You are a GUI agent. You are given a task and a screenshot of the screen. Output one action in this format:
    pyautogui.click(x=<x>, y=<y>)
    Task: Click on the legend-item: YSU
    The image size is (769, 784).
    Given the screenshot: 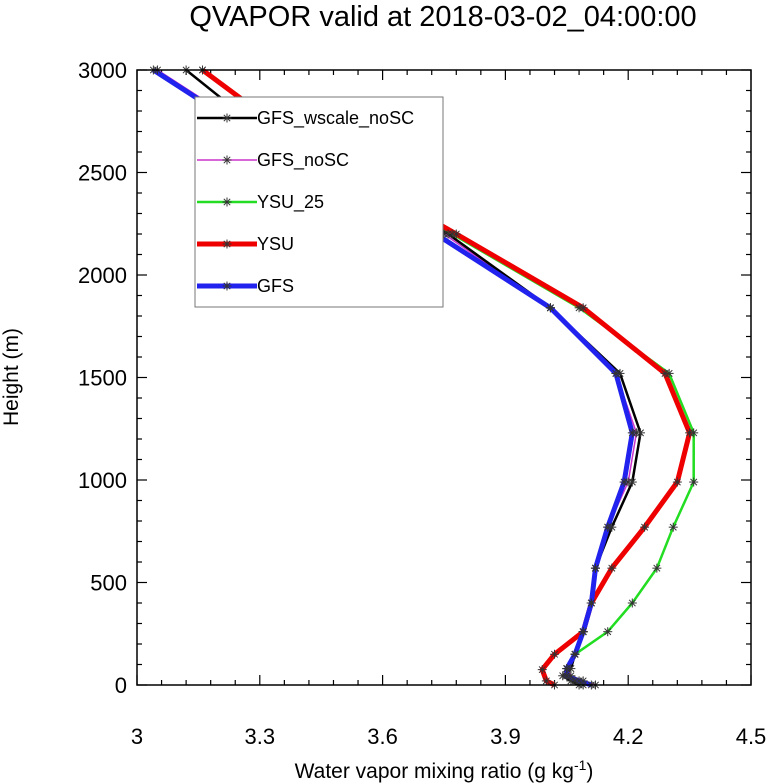 What is the action you would take?
    pyautogui.click(x=245, y=244)
    